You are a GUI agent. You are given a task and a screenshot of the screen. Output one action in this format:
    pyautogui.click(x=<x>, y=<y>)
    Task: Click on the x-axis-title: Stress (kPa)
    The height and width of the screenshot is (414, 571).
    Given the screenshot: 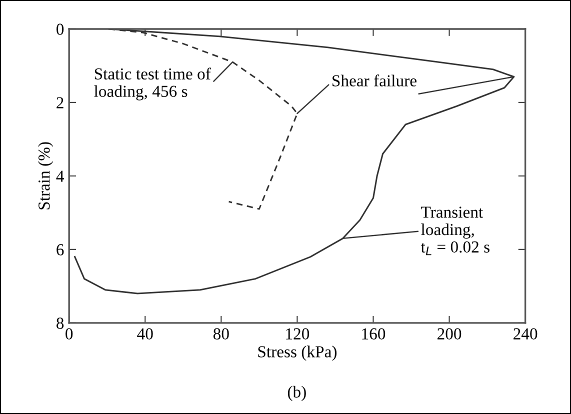 What is the action you would take?
    pyautogui.click(x=297, y=353)
    